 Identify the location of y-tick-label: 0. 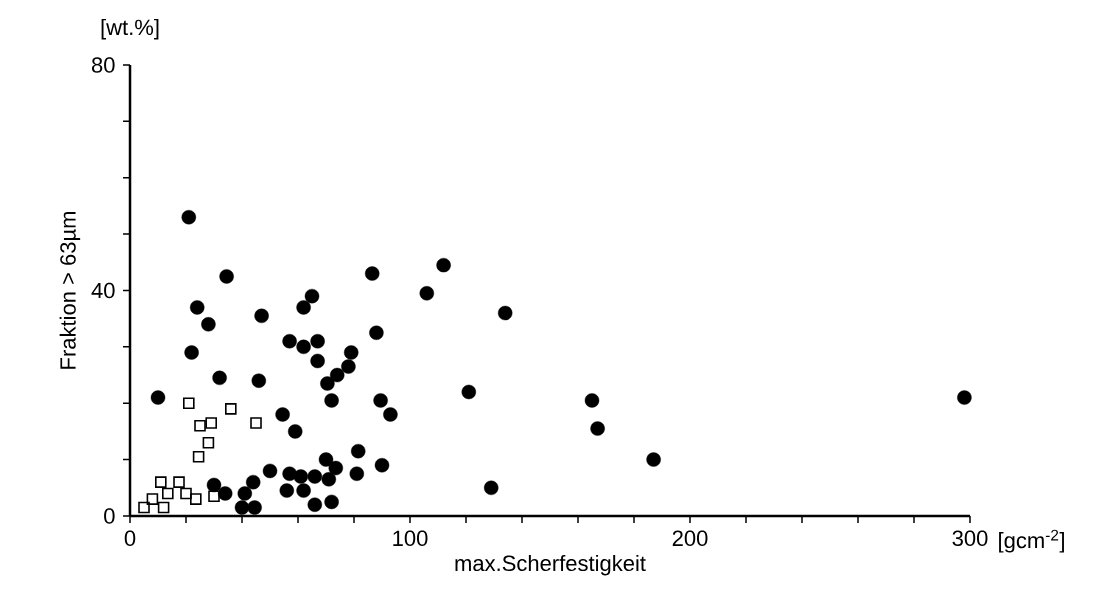
(109, 516).